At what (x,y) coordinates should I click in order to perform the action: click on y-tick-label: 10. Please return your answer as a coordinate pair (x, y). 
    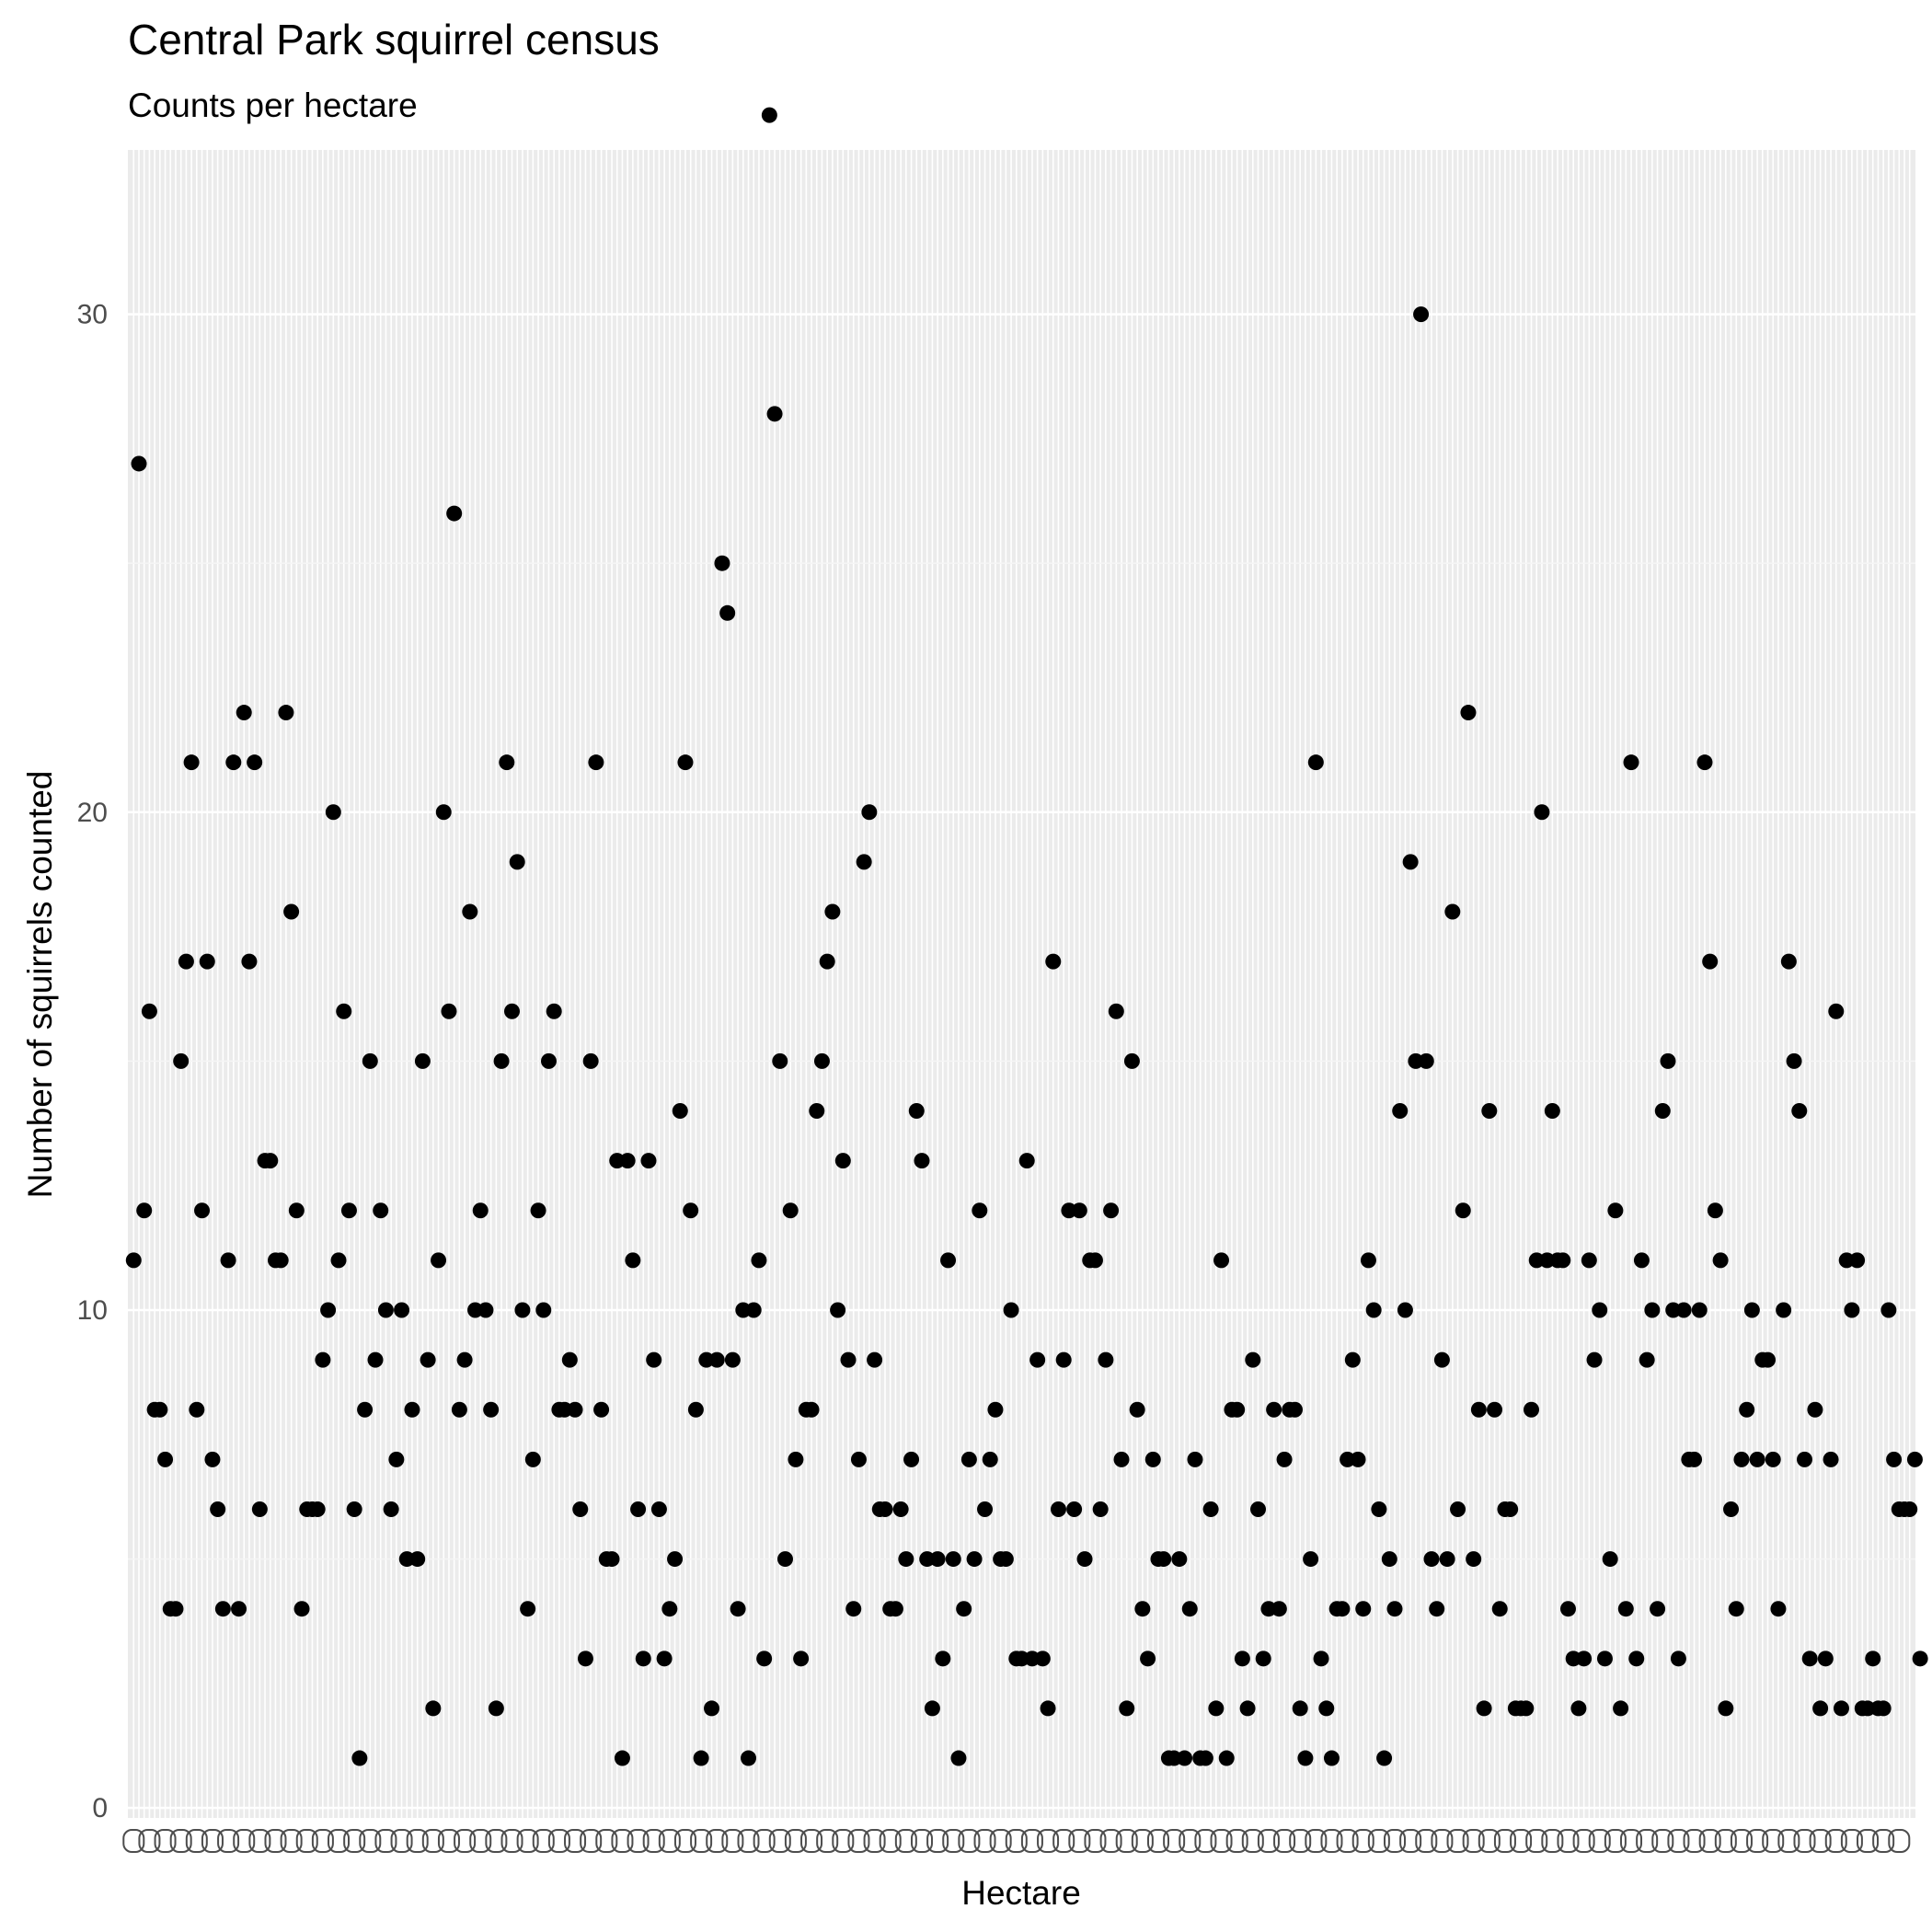
    Looking at the image, I should click on (92, 1310).